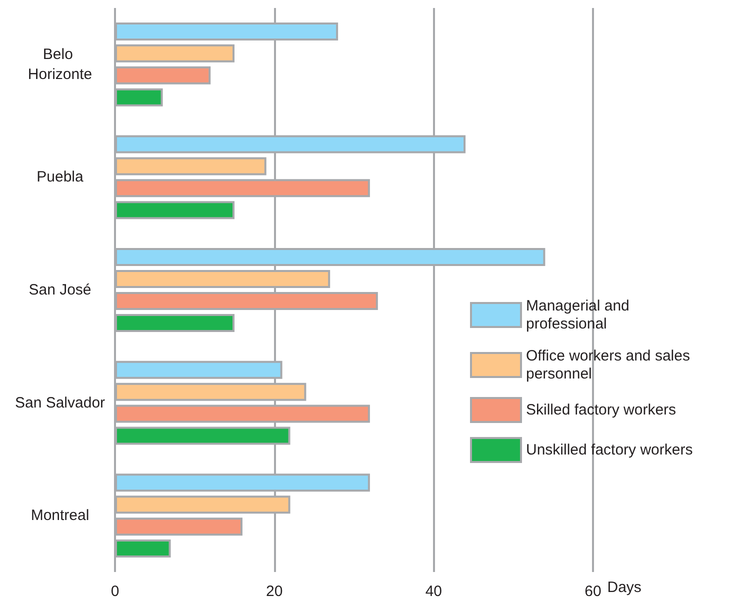  Describe the element at coordinates (433, 591) in the screenshot. I see `x-tick-label: 40` at that location.